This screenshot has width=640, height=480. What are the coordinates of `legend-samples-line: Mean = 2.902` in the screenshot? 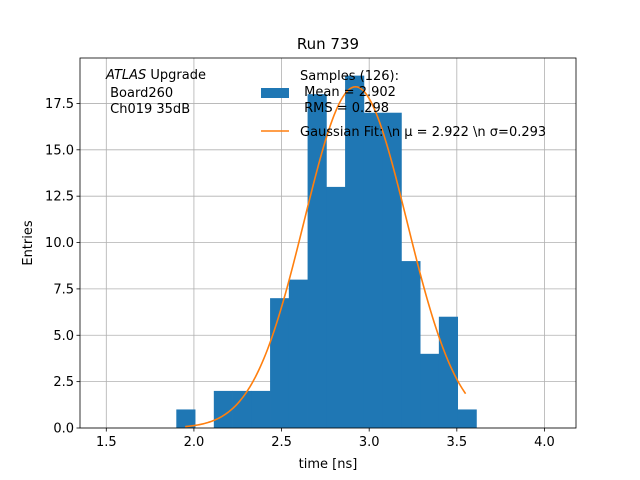 It's located at (348, 92).